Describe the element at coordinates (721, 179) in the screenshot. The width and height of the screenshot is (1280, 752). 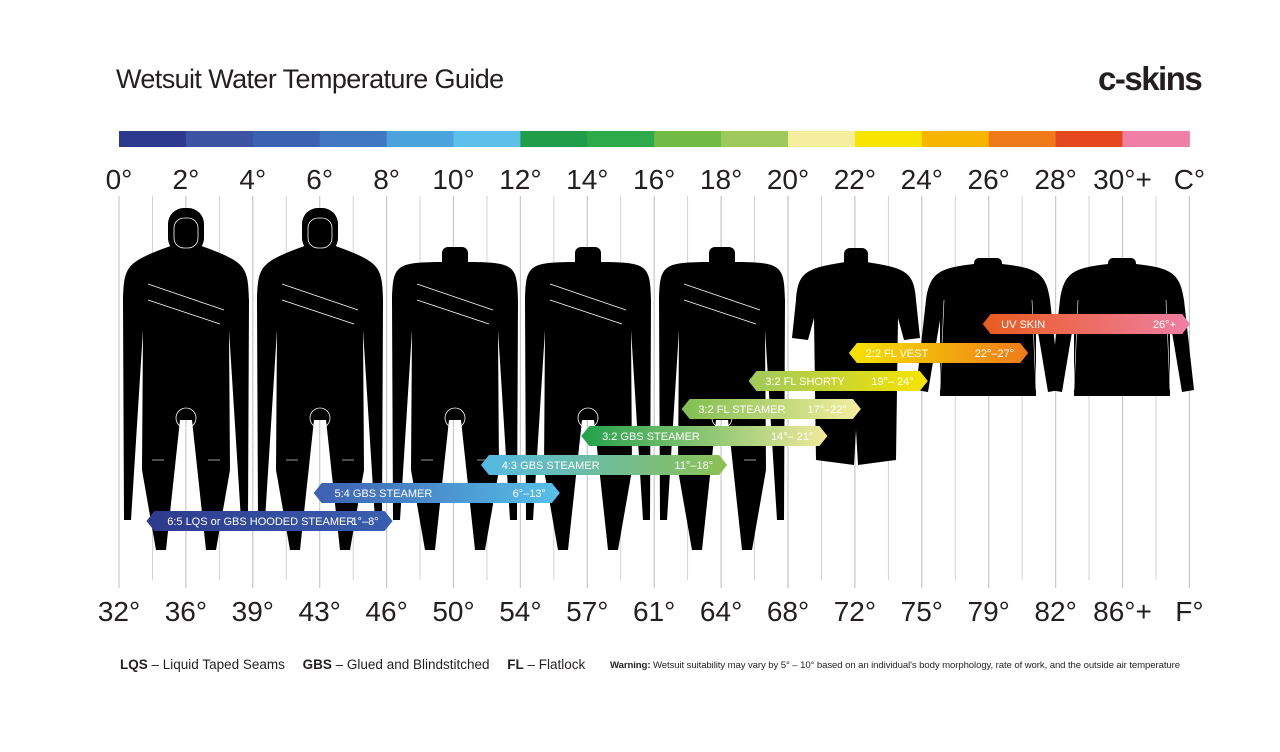
I see `celsius-tick-label: 18°` at that location.